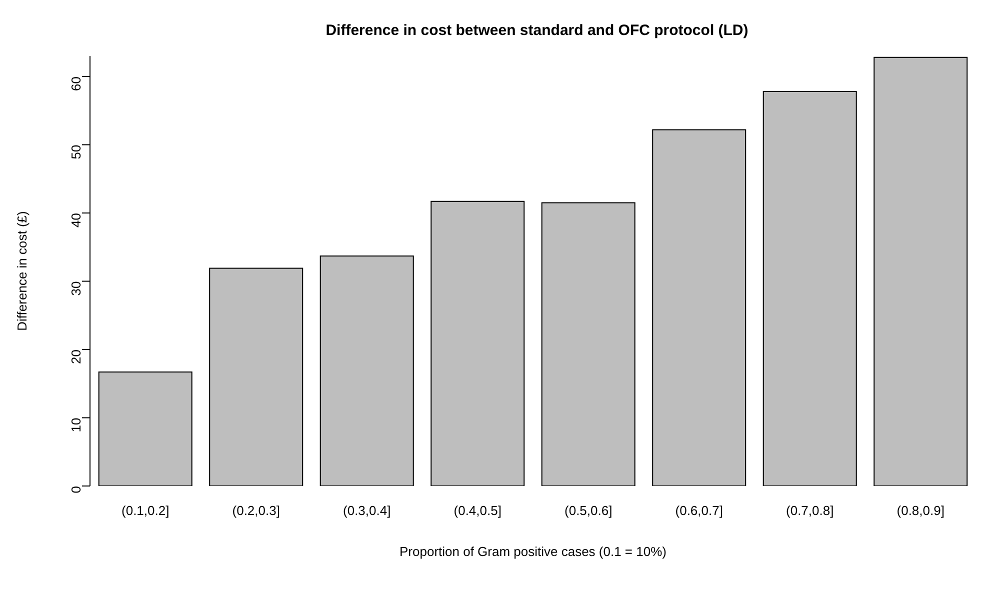 Image resolution: width=984 pixels, height=594 pixels. I want to click on x-tick-label: (0.2,0.3], so click(256, 510).